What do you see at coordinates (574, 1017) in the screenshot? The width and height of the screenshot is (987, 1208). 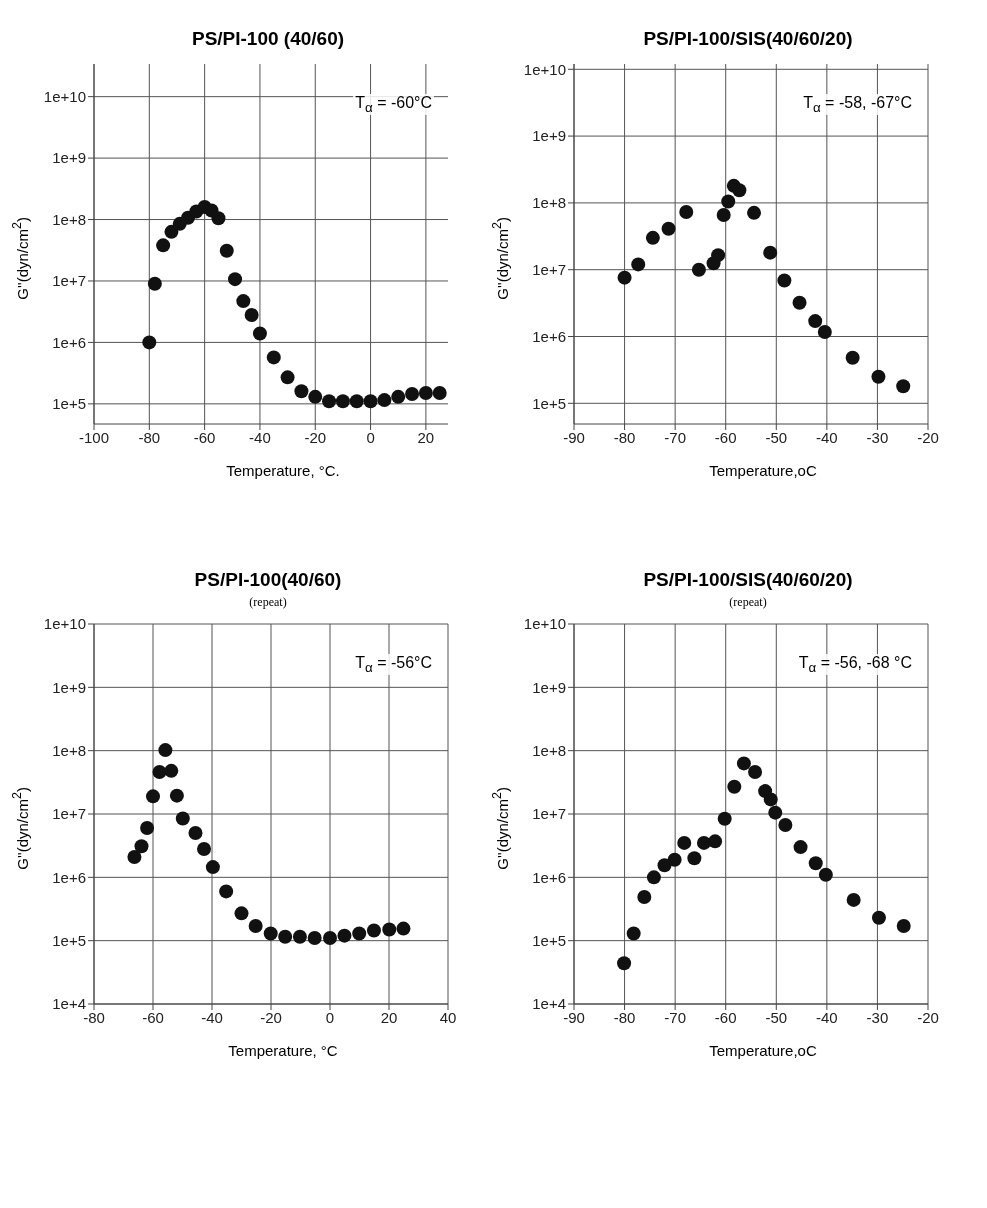 I see `x-tick-label: -90` at bounding box center [574, 1017].